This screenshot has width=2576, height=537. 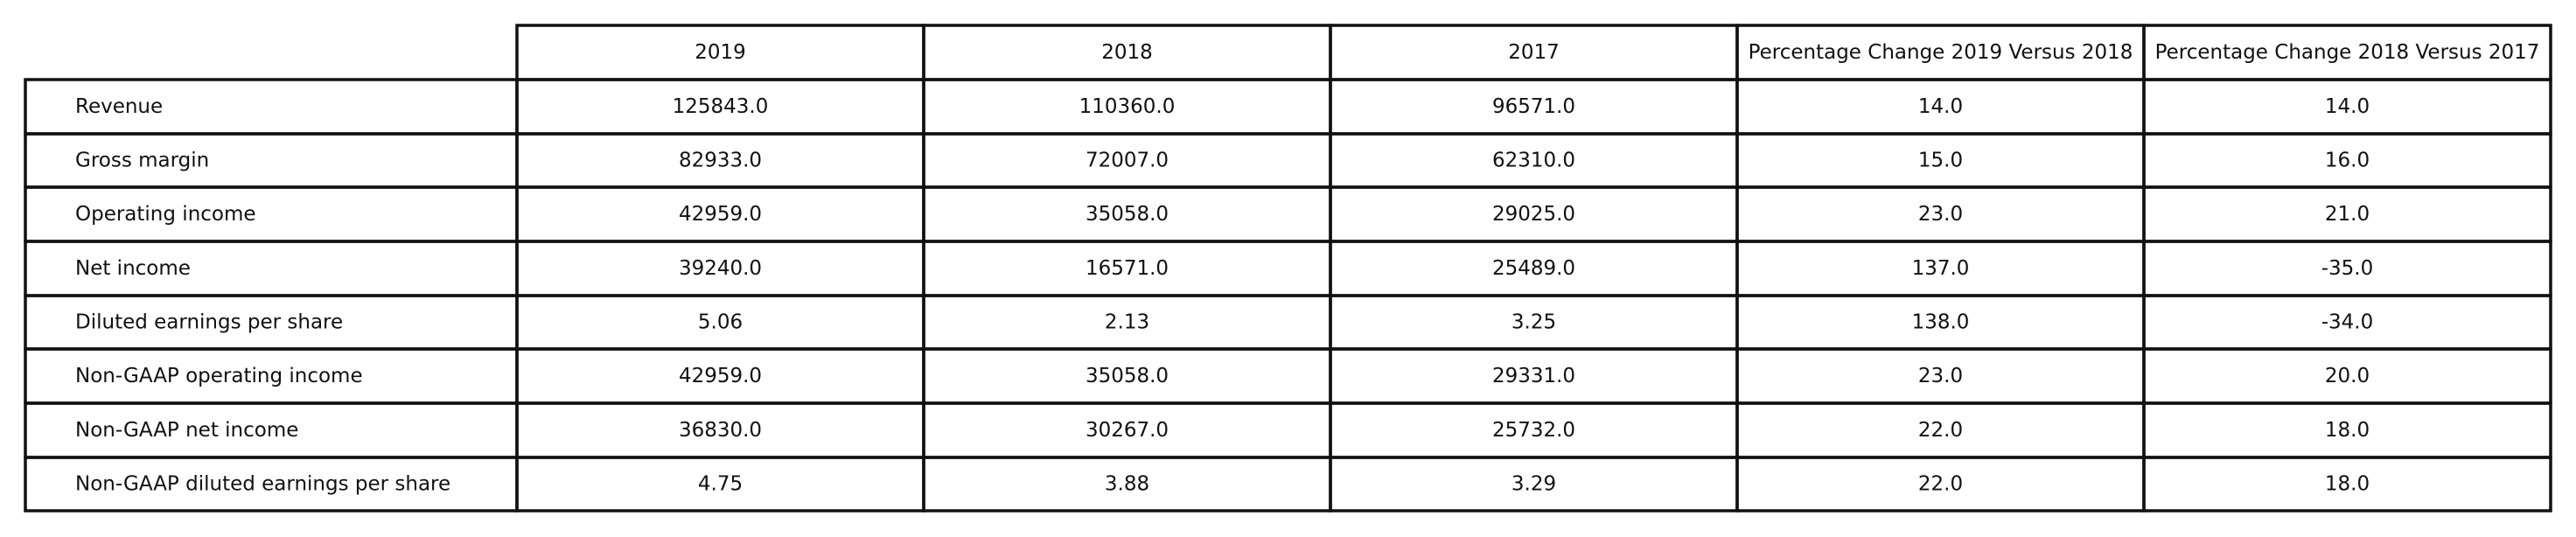 I want to click on column-header: Percentage Change 2019 Versus 2018, so click(x=1941, y=53).